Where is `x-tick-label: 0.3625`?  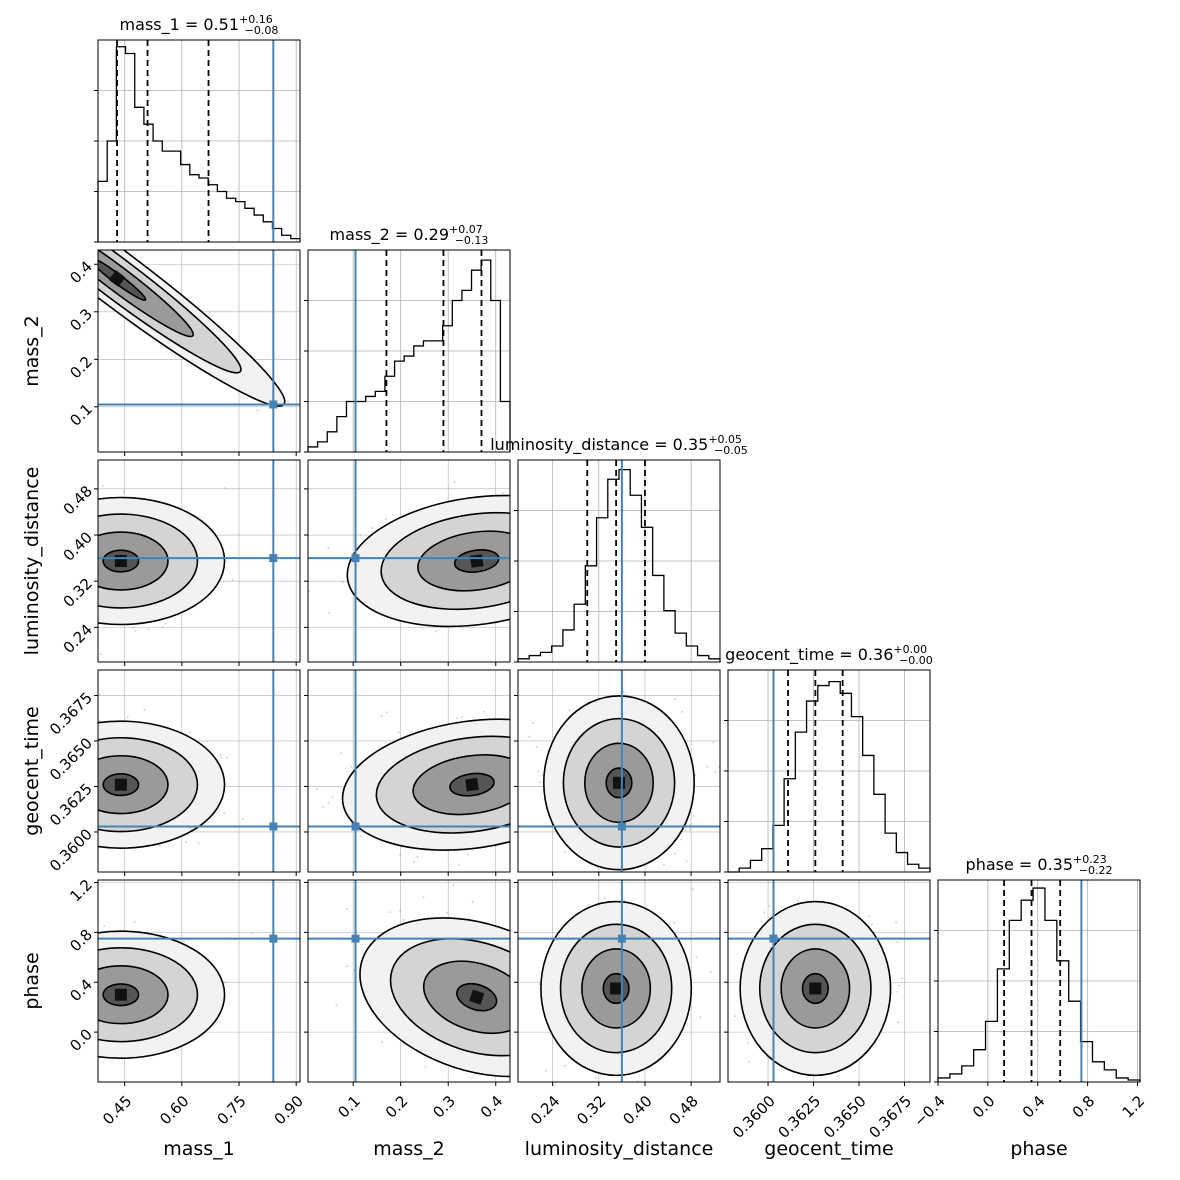
x-tick-label: 0.3625 is located at coordinates (799, 1117).